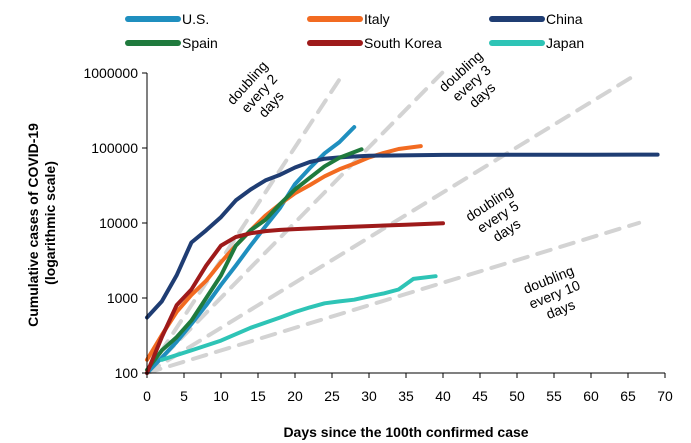 The width and height of the screenshot is (691, 443). Describe the element at coordinates (406, 396) in the screenshot. I see `x-tick-label: 35` at that location.